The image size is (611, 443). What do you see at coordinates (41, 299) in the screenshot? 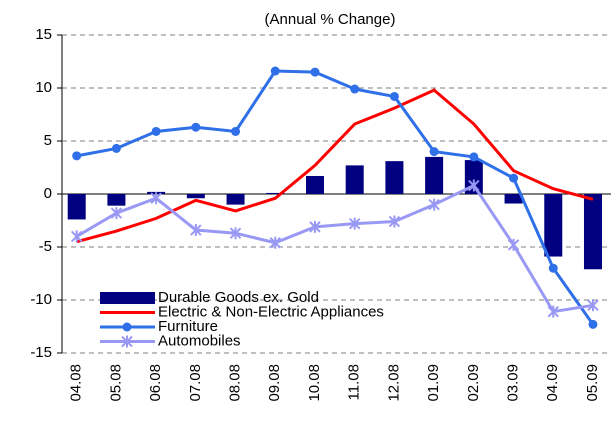
I see `y-tick-label: -10` at bounding box center [41, 299].